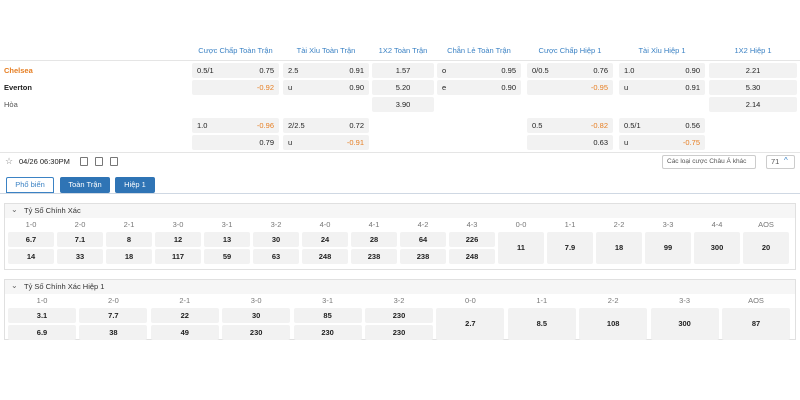 This screenshot has width=800, height=400. I want to click on odds-value: 117, so click(178, 256).